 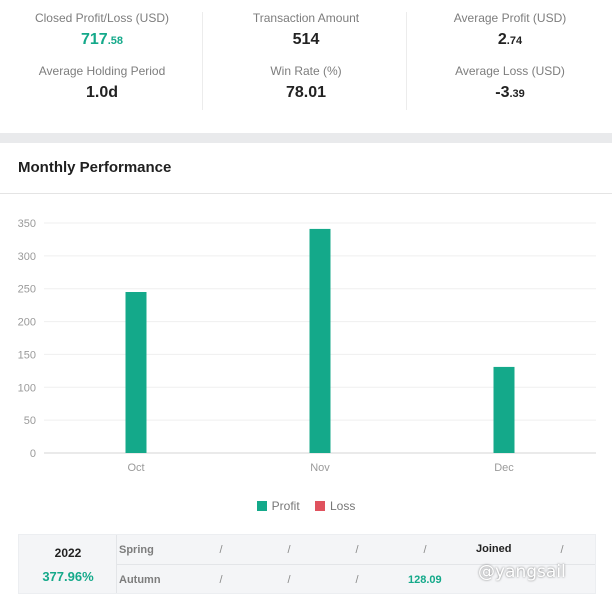 What do you see at coordinates (504, 468) in the screenshot?
I see `x-tick-label: Dec` at bounding box center [504, 468].